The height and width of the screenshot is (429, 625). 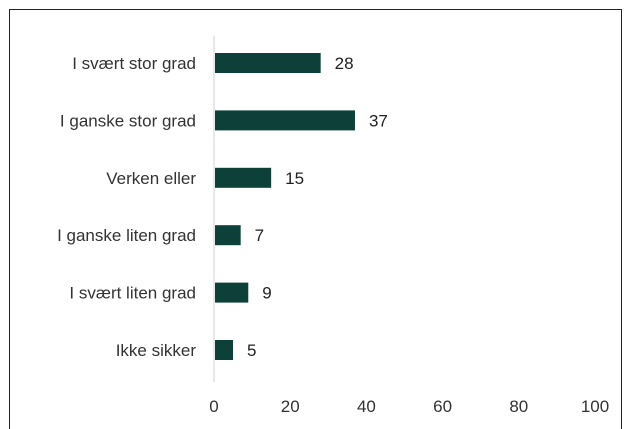 What do you see at coordinates (595, 406) in the screenshot?
I see `x-tick-label-5: 100` at bounding box center [595, 406].